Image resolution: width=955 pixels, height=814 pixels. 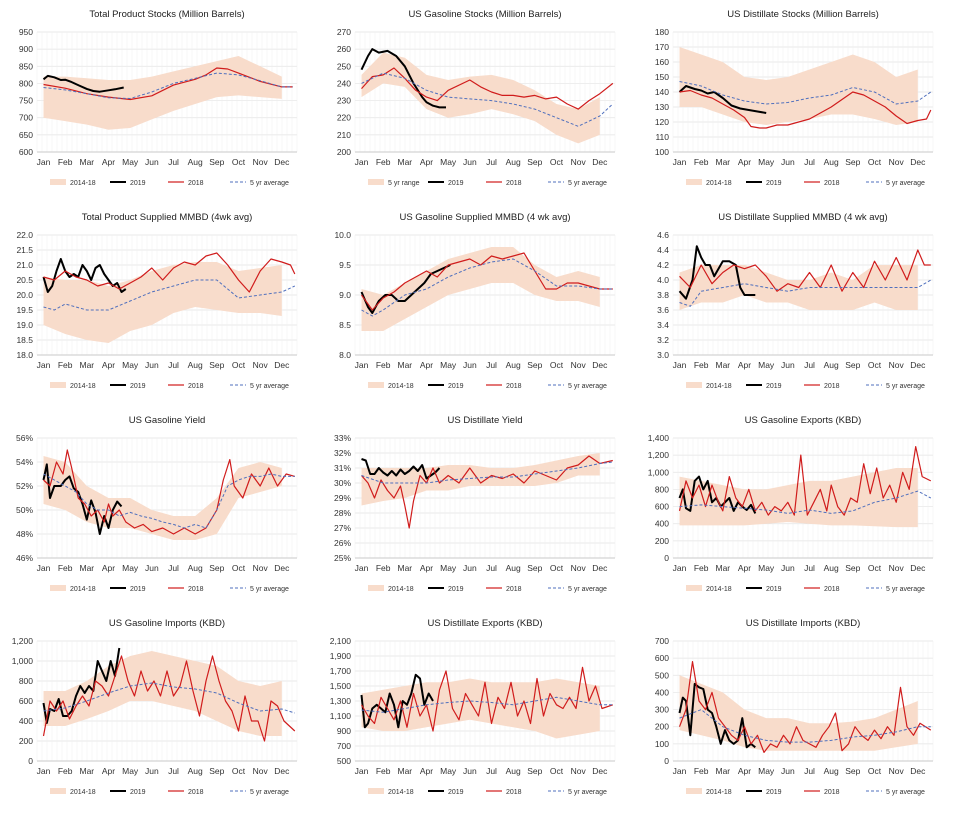 What do you see at coordinates (342, 558) in the screenshot?
I see `y-tick-label: 25%` at bounding box center [342, 558].